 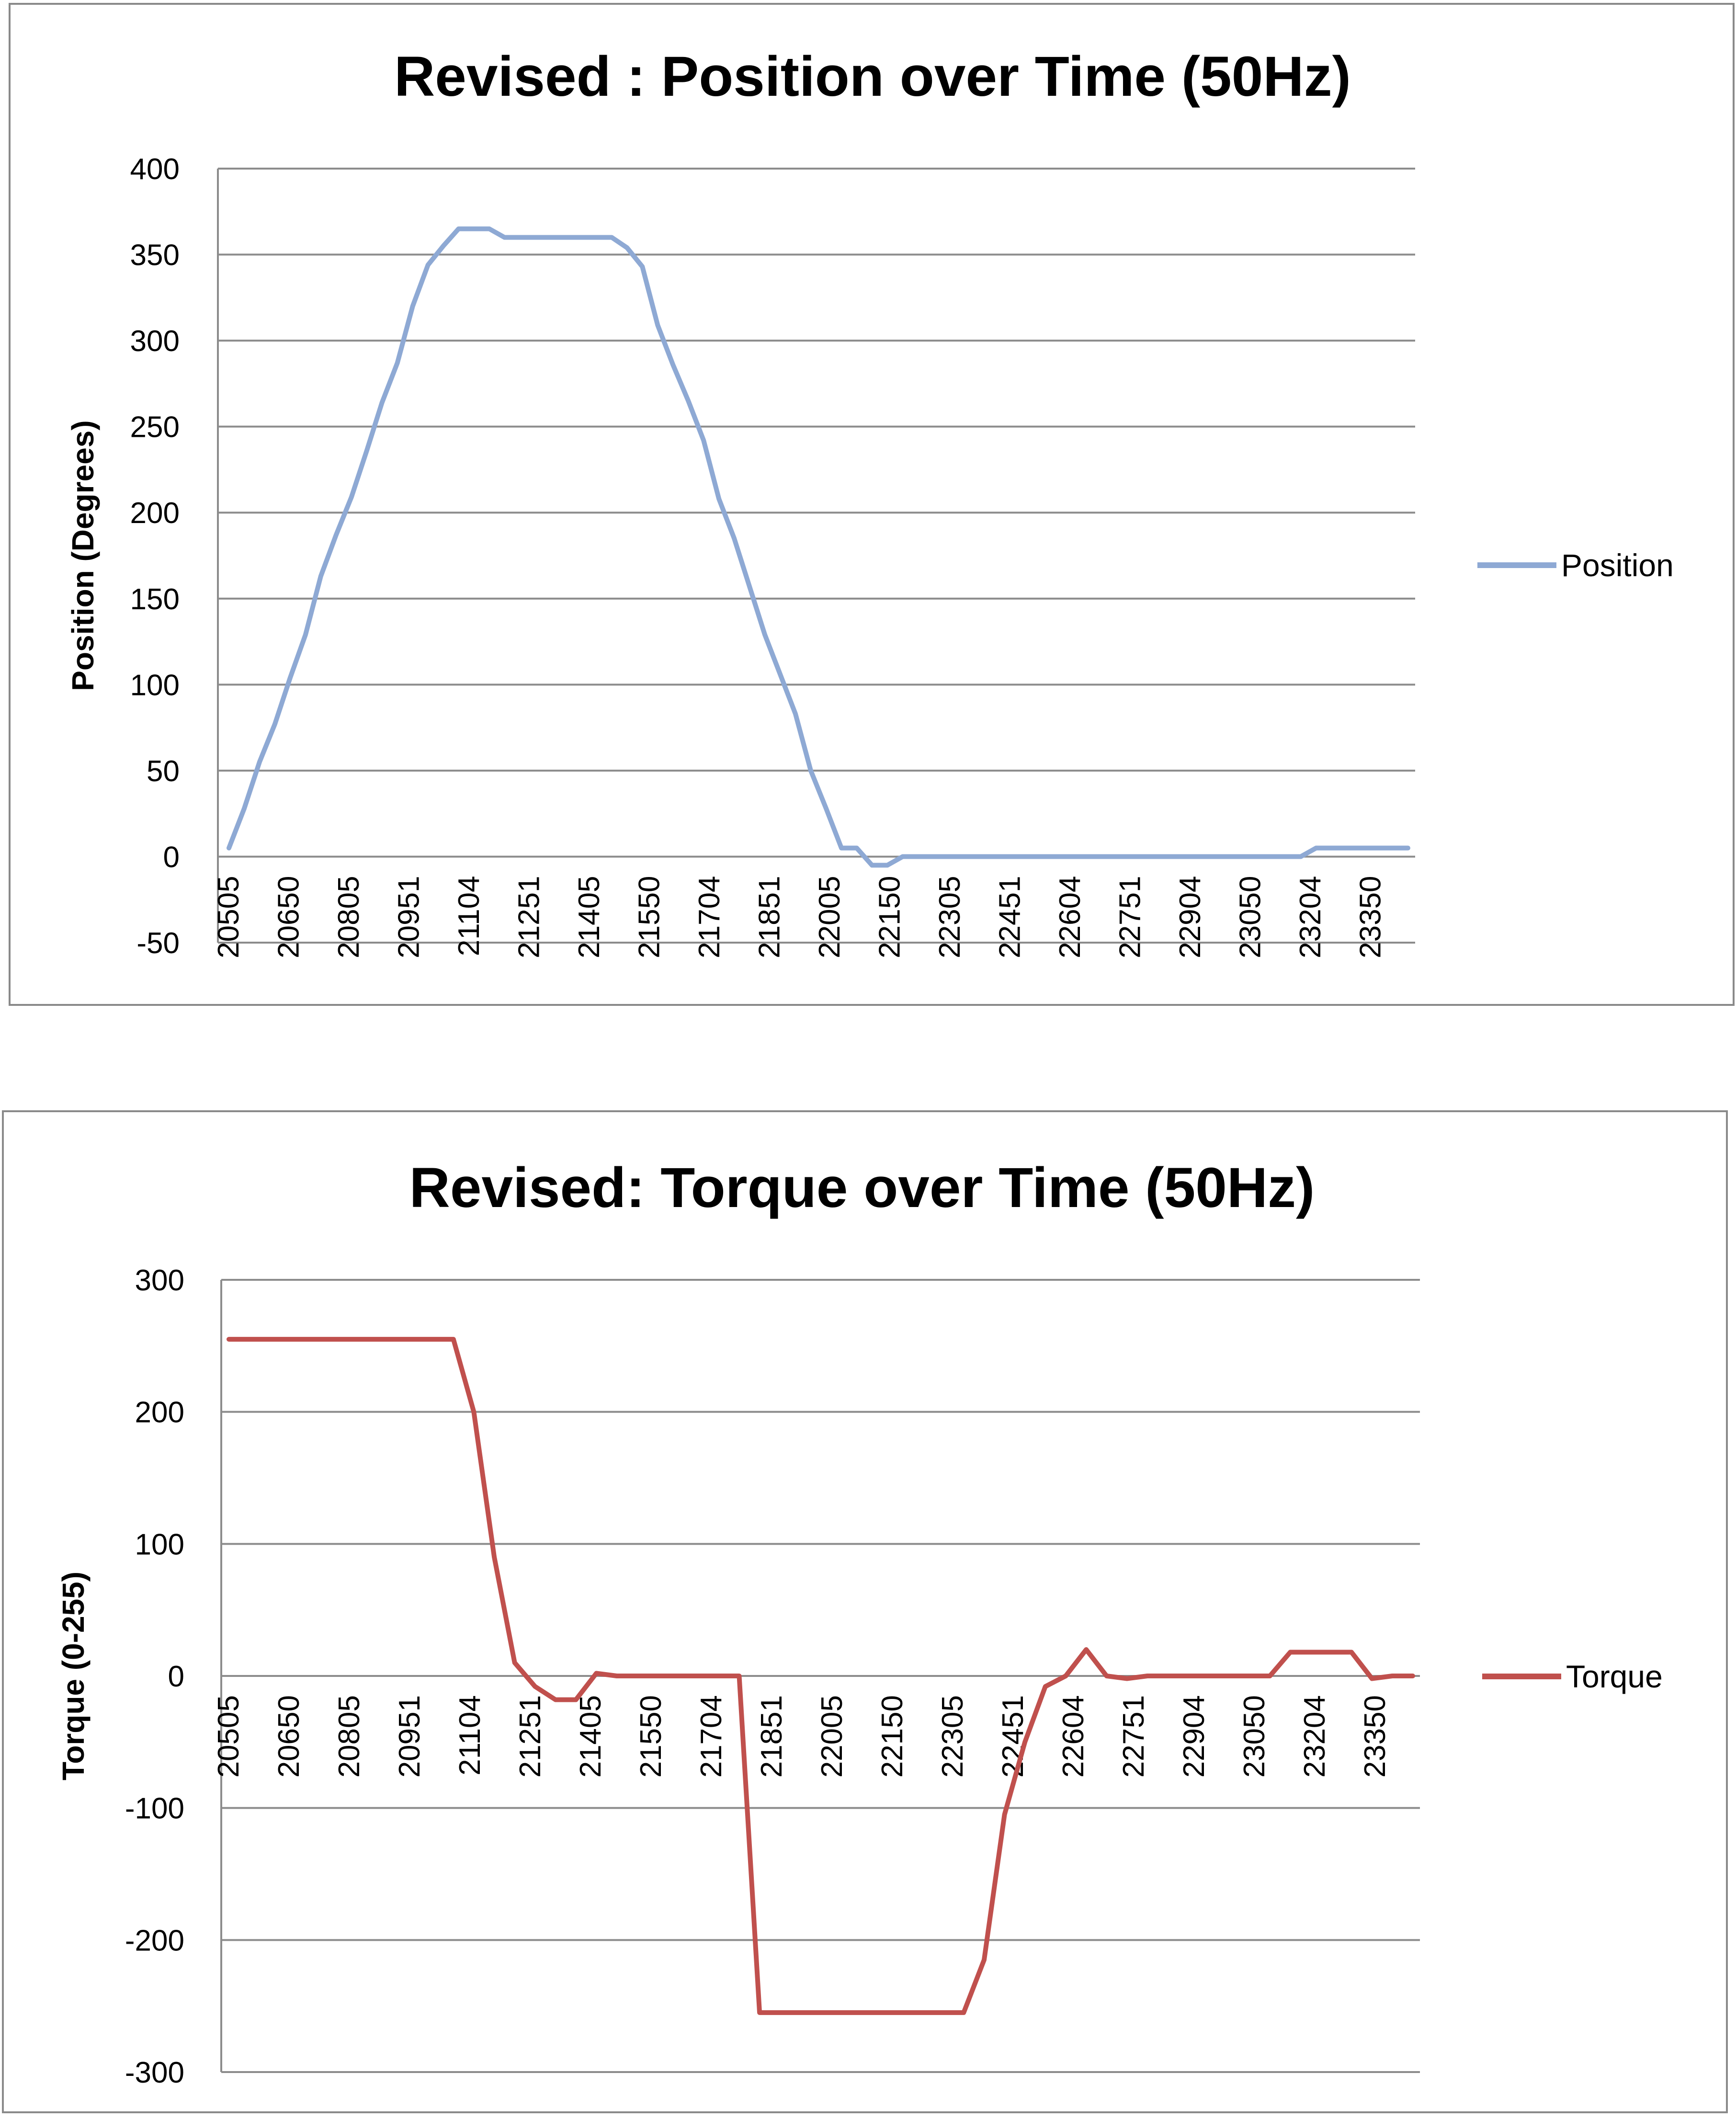 I want to click on chart-title: Revised : Position over Time (50Hz), so click(x=872, y=76).